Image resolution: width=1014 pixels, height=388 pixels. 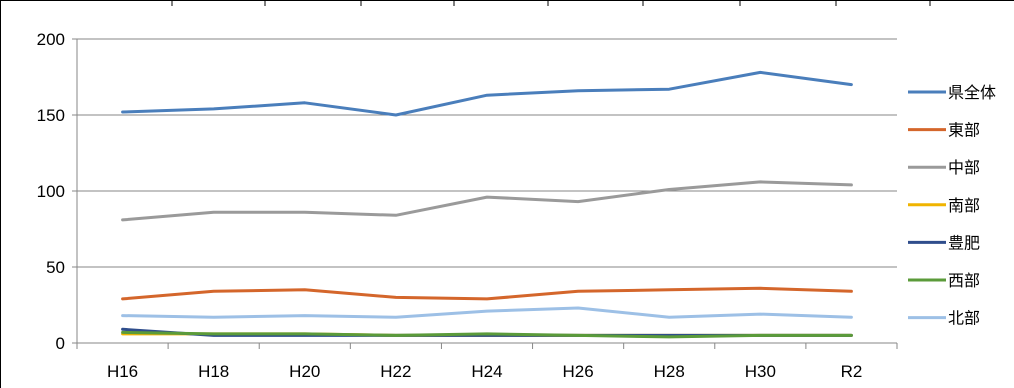 I want to click on y-tick-label-100: 100, so click(x=51, y=191).